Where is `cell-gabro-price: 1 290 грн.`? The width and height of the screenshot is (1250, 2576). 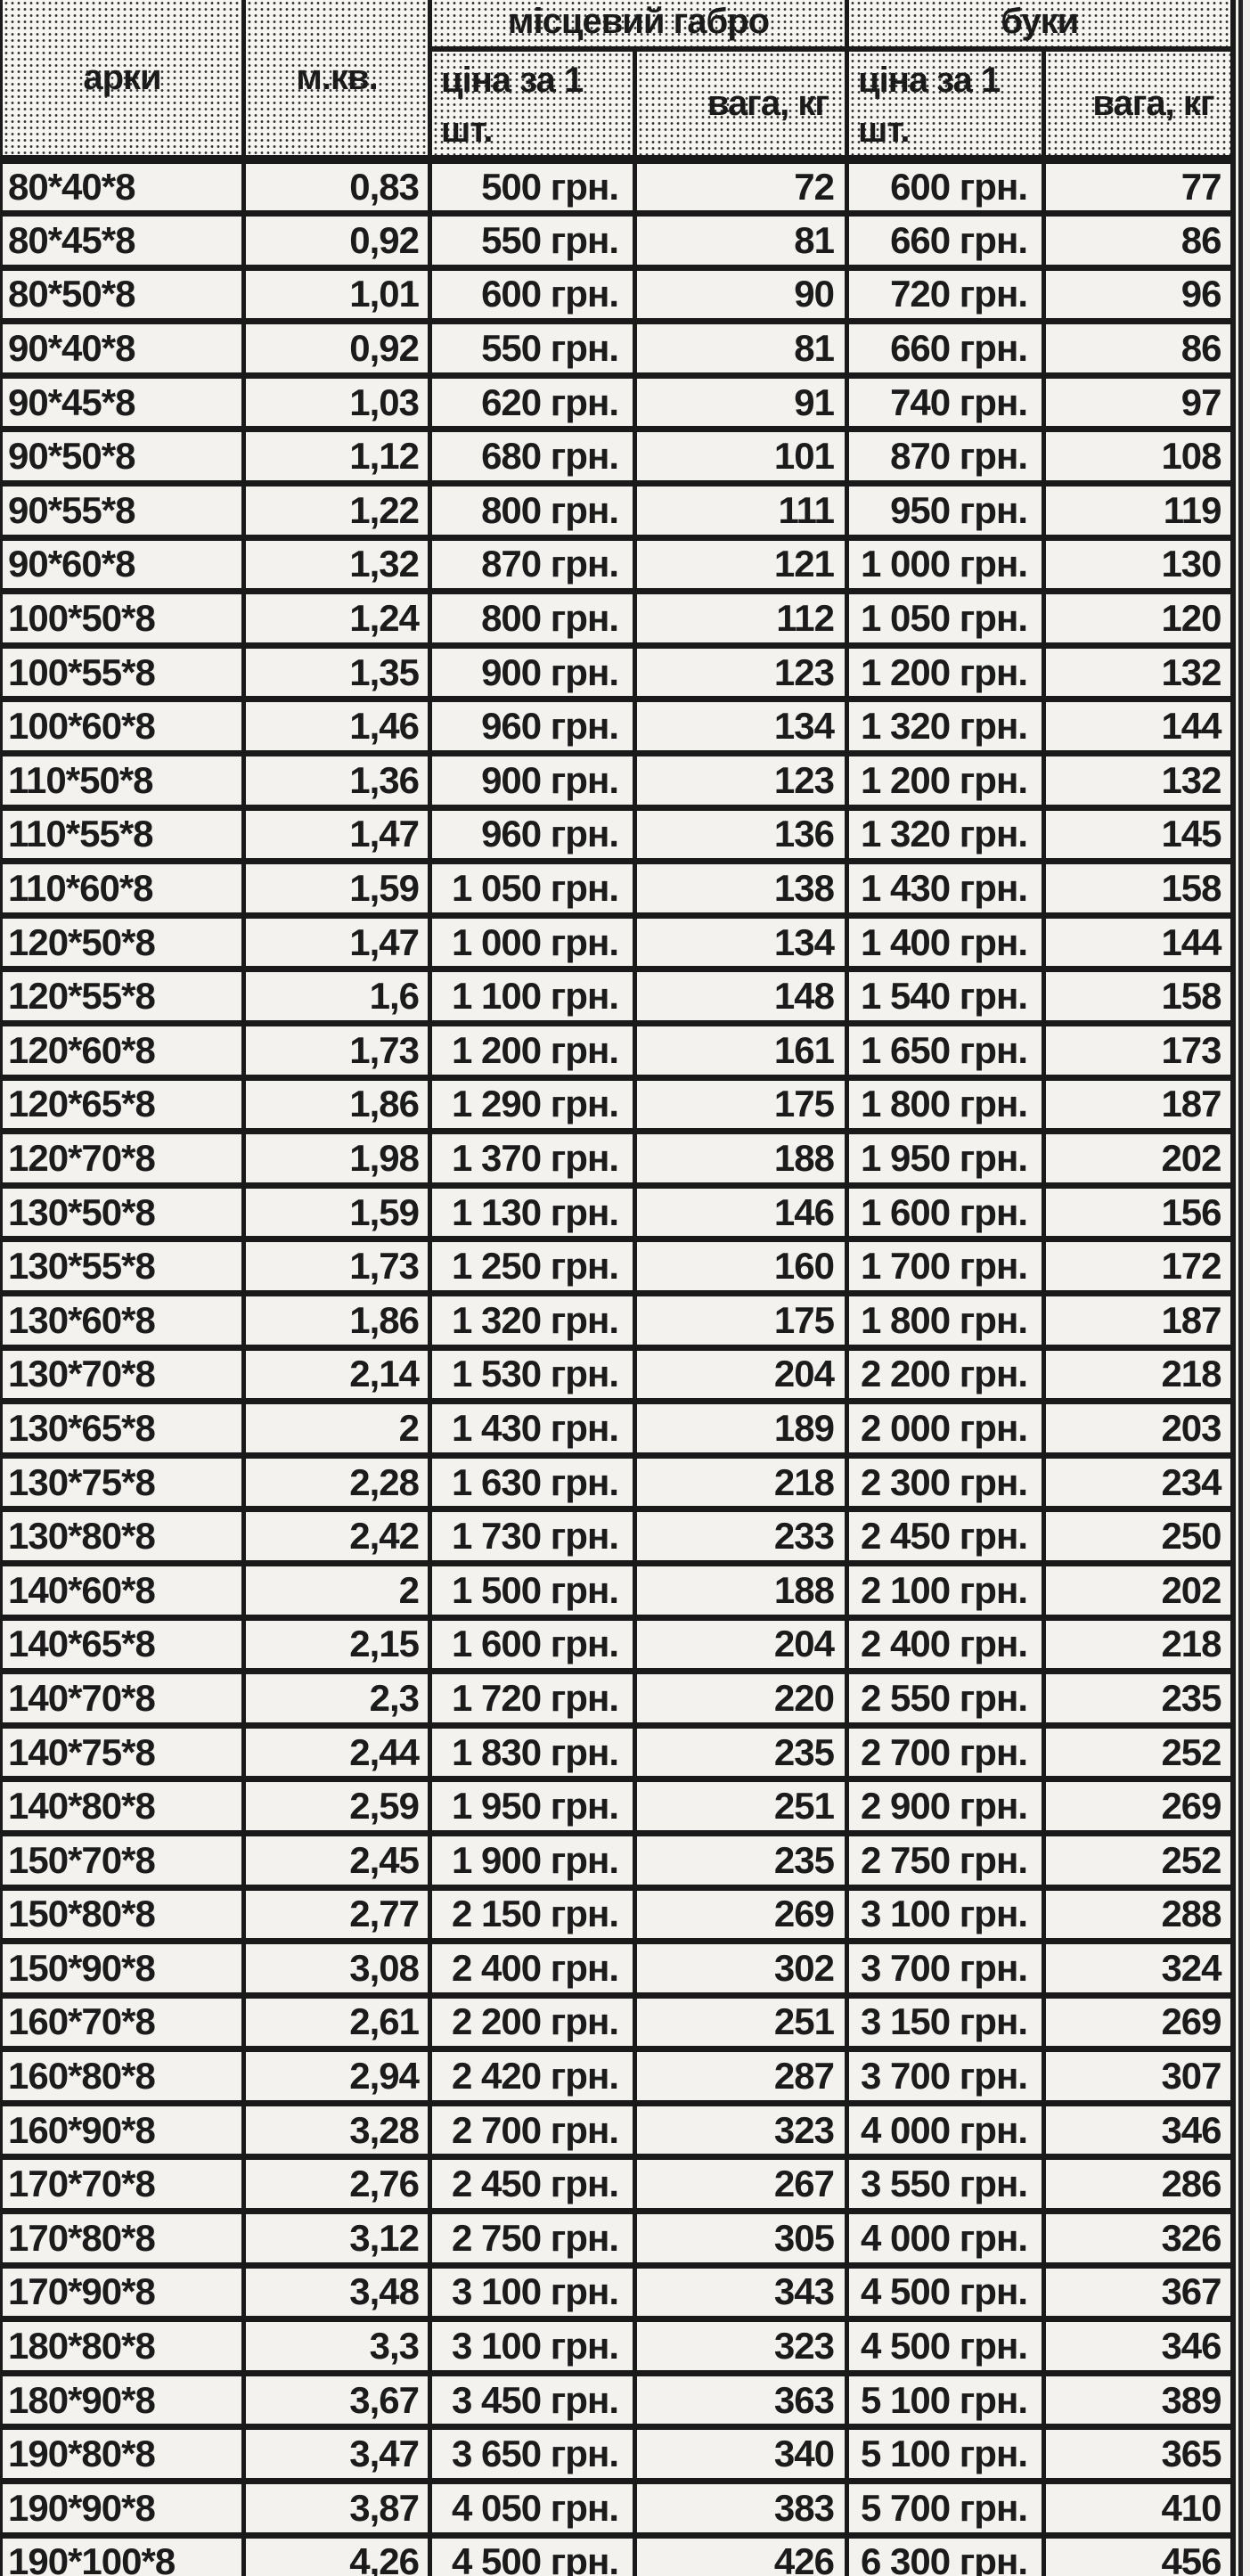
cell-gabro-price: 1 290 грн. is located at coordinates (532, 1104).